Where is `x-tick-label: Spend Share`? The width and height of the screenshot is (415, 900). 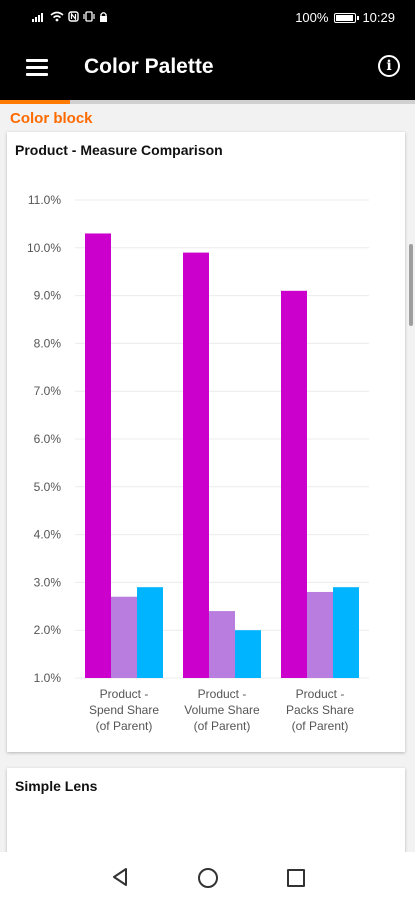 x-tick-label: Spend Share is located at coordinates (124, 710).